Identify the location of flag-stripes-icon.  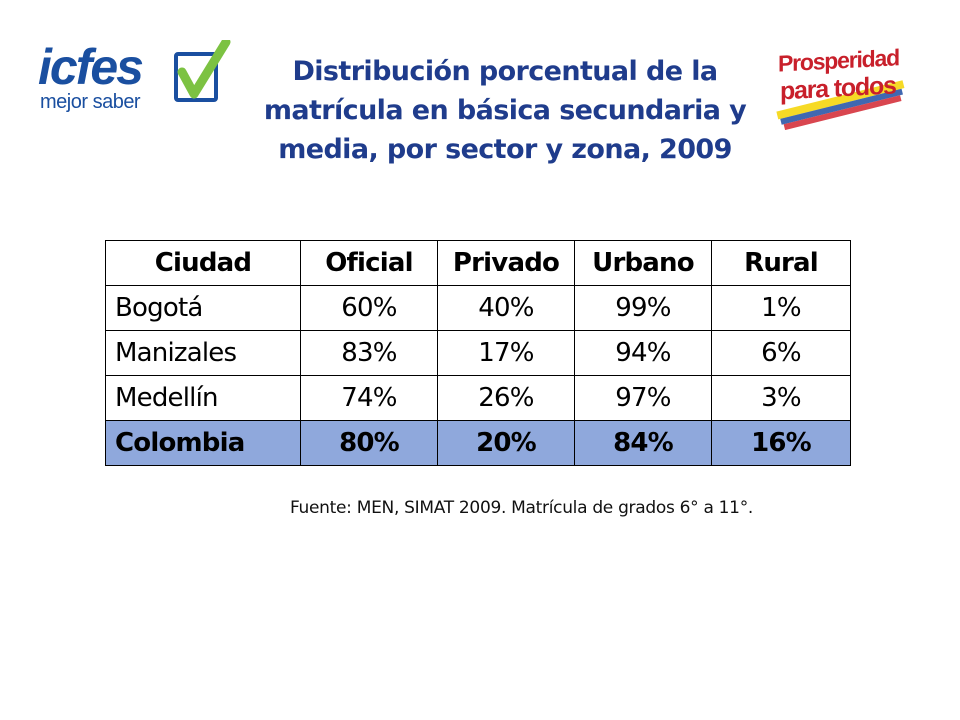
(840, 105).